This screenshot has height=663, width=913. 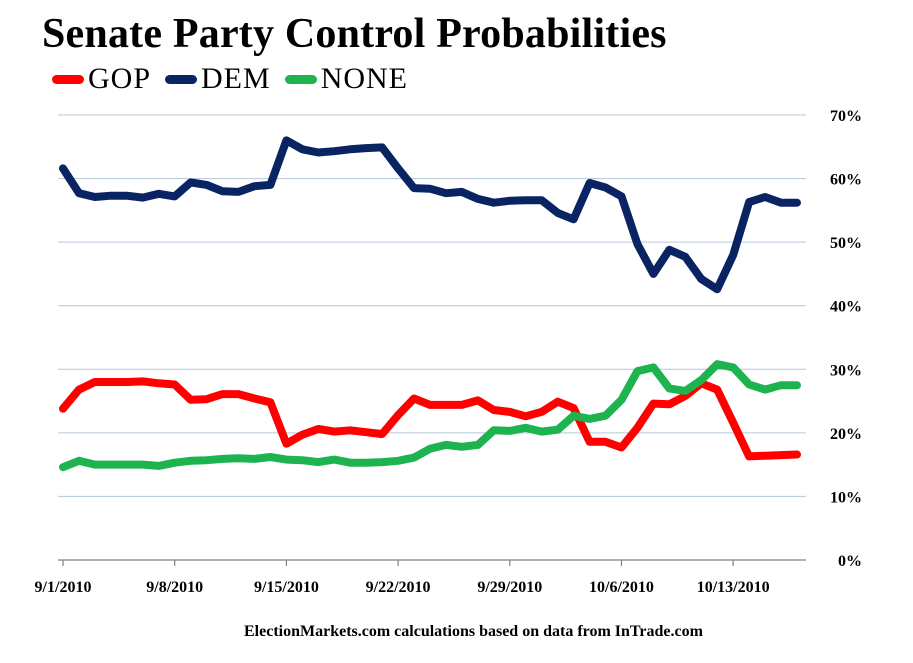 What do you see at coordinates (846, 434) in the screenshot?
I see `y-tick-label: 20%` at bounding box center [846, 434].